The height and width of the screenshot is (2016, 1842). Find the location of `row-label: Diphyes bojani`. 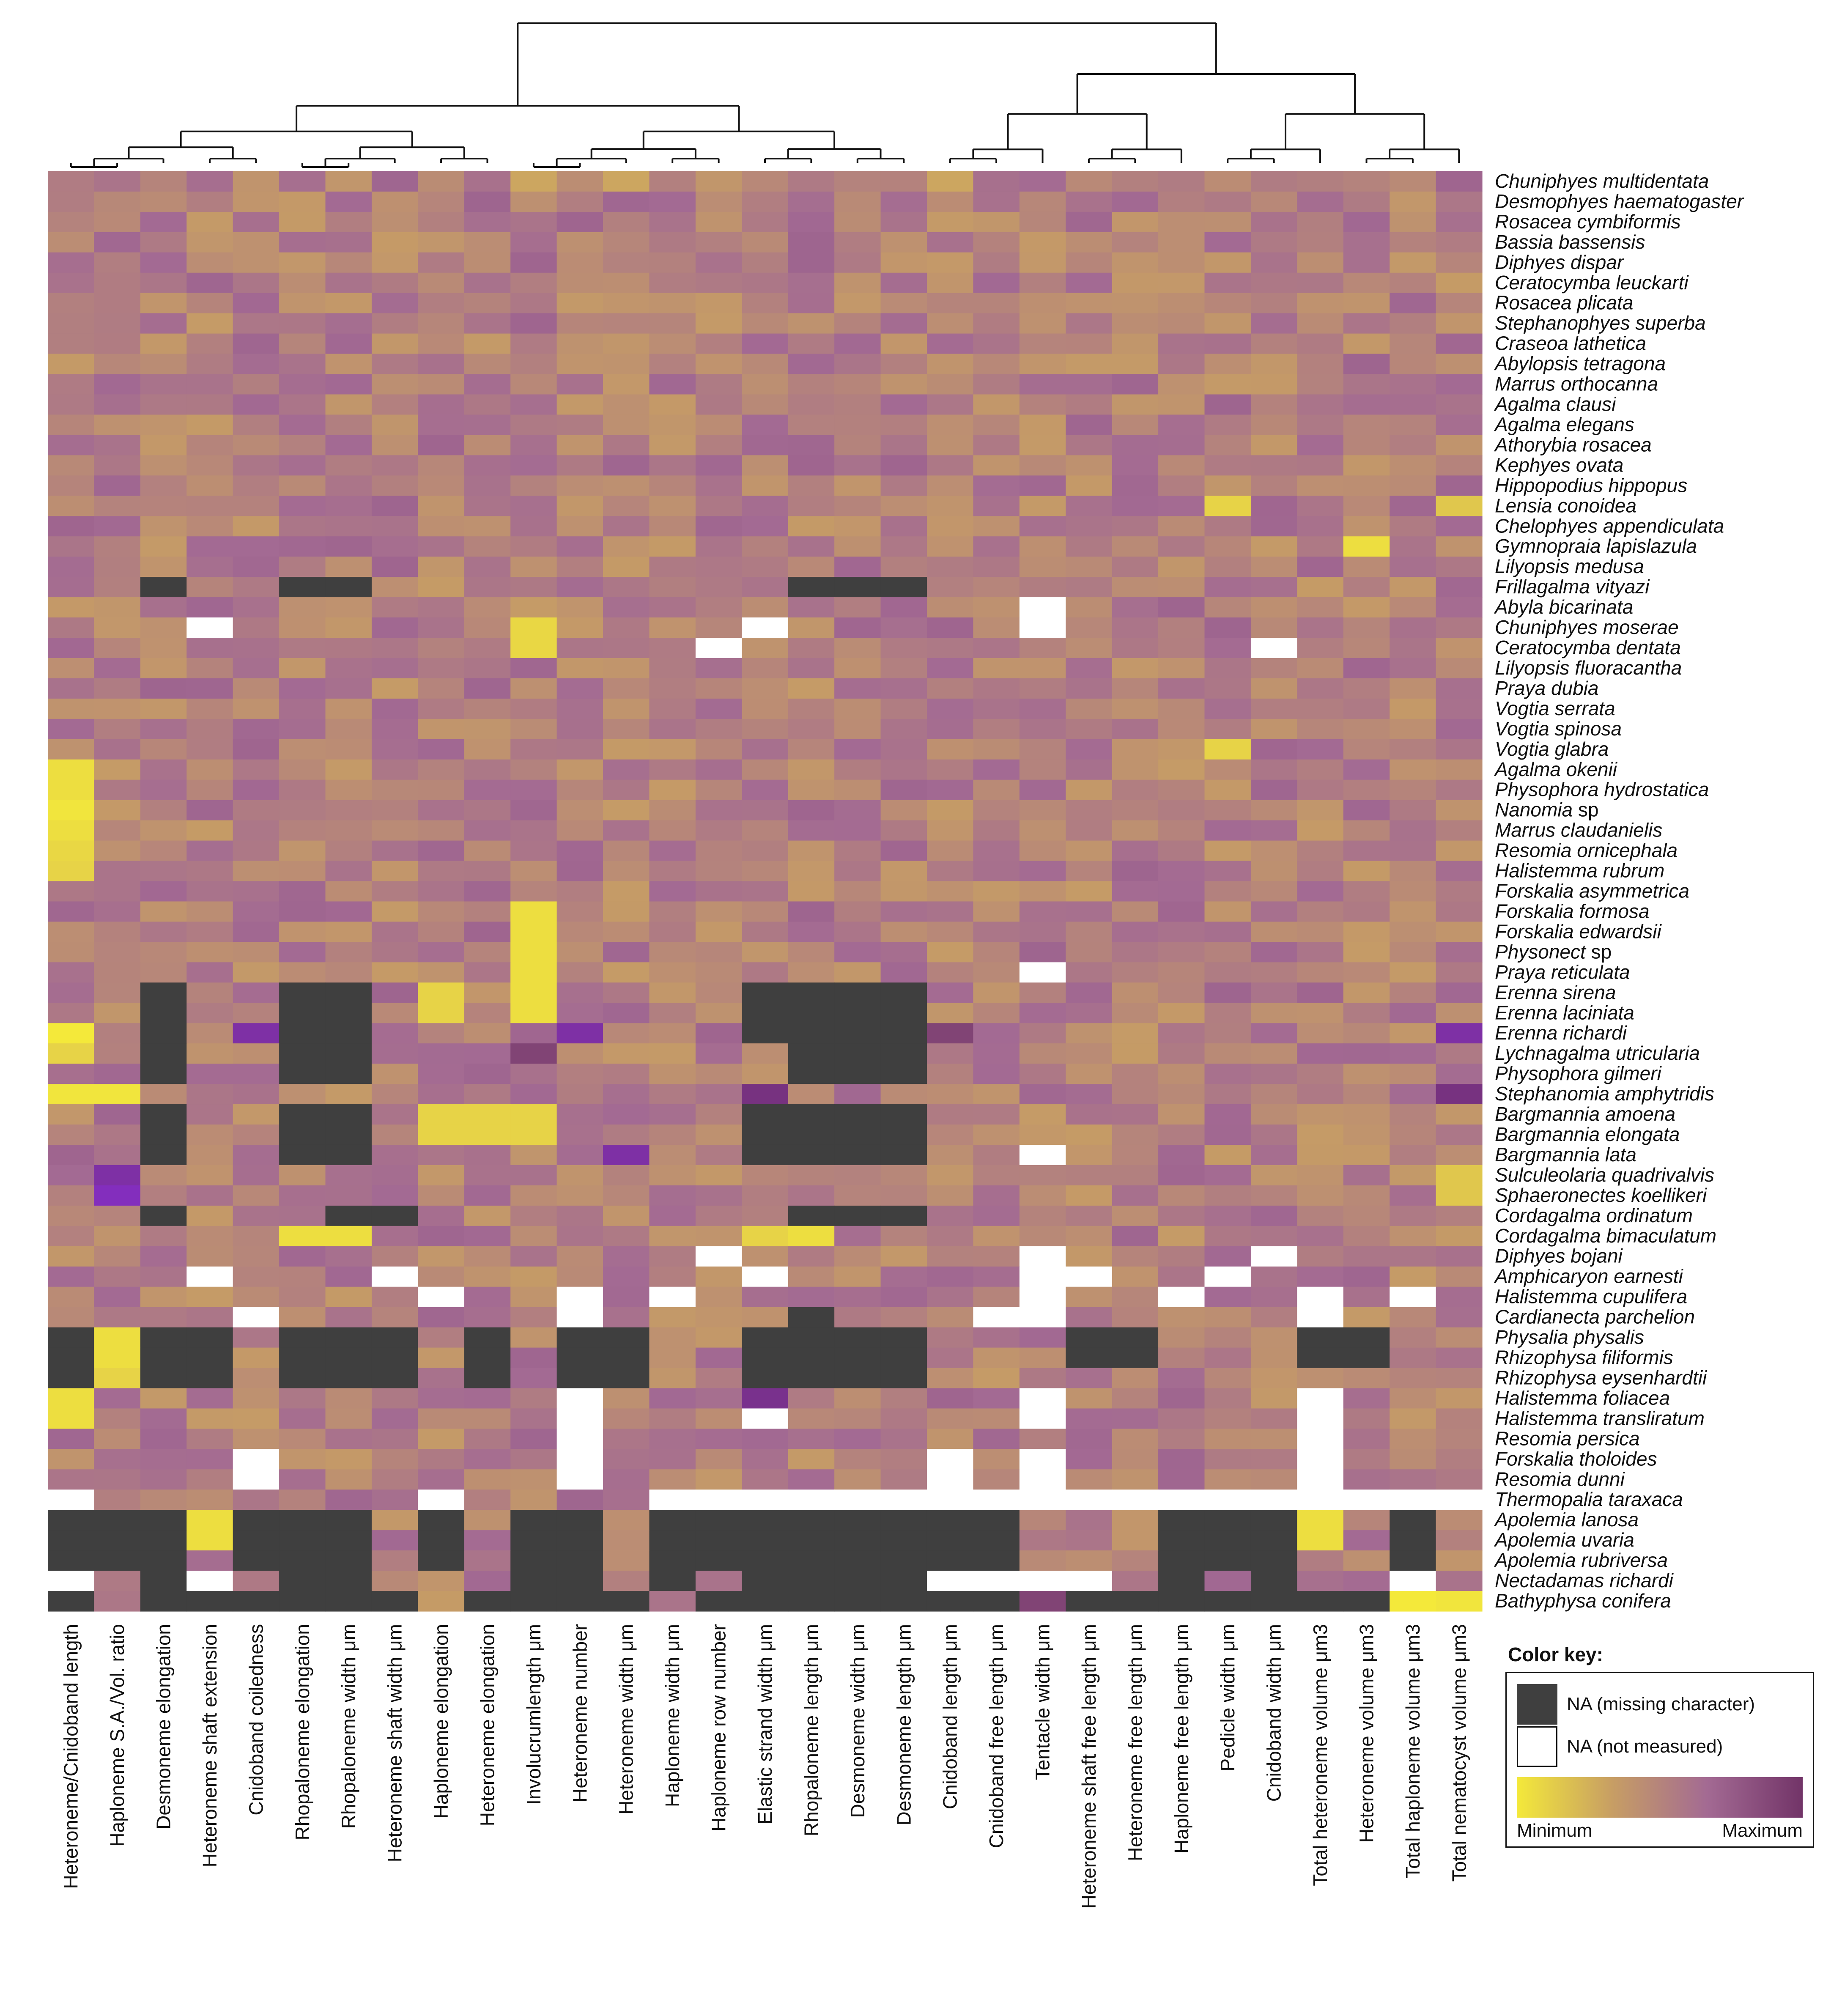

row-label: Diphyes bojani is located at coordinates (1559, 1256).